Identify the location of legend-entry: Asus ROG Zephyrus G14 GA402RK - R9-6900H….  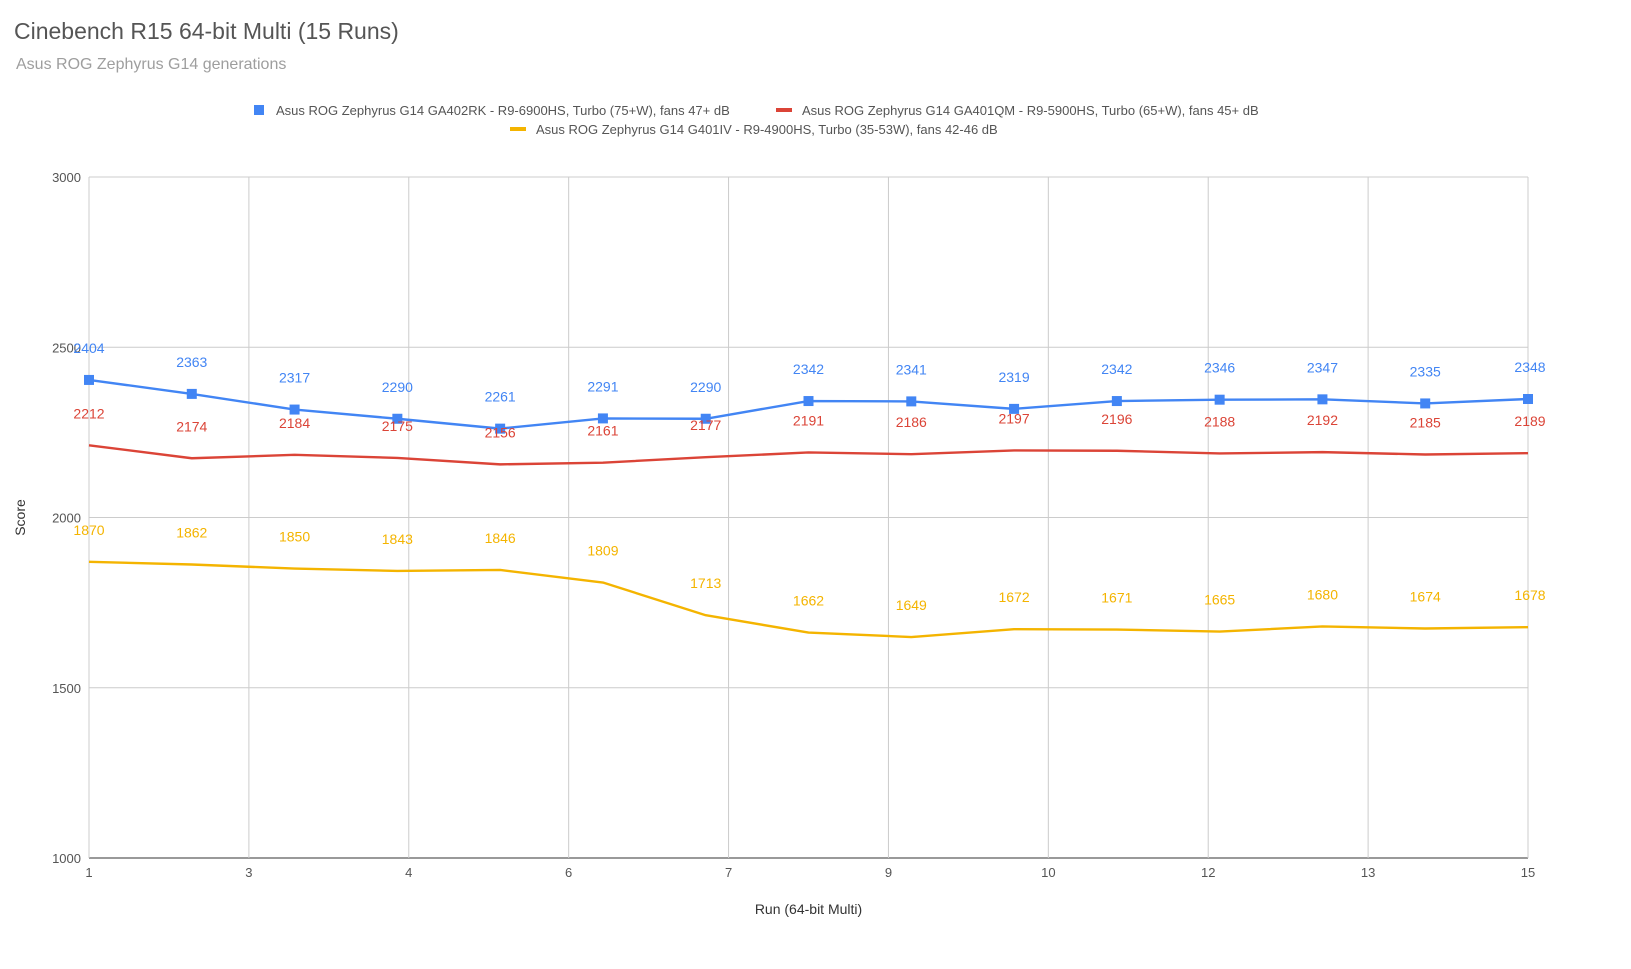
(503, 110).